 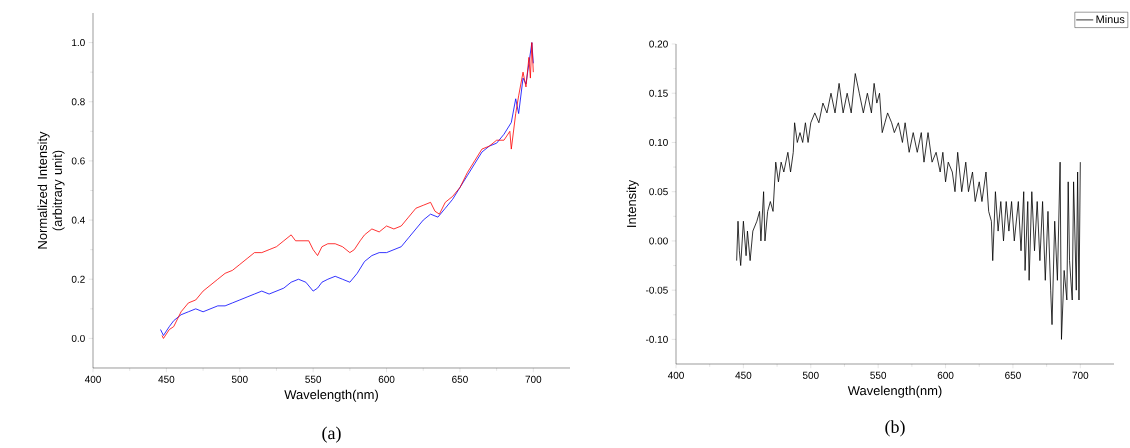 What do you see at coordinates (895, 428) in the screenshot?
I see `text: (b)` at bounding box center [895, 428].